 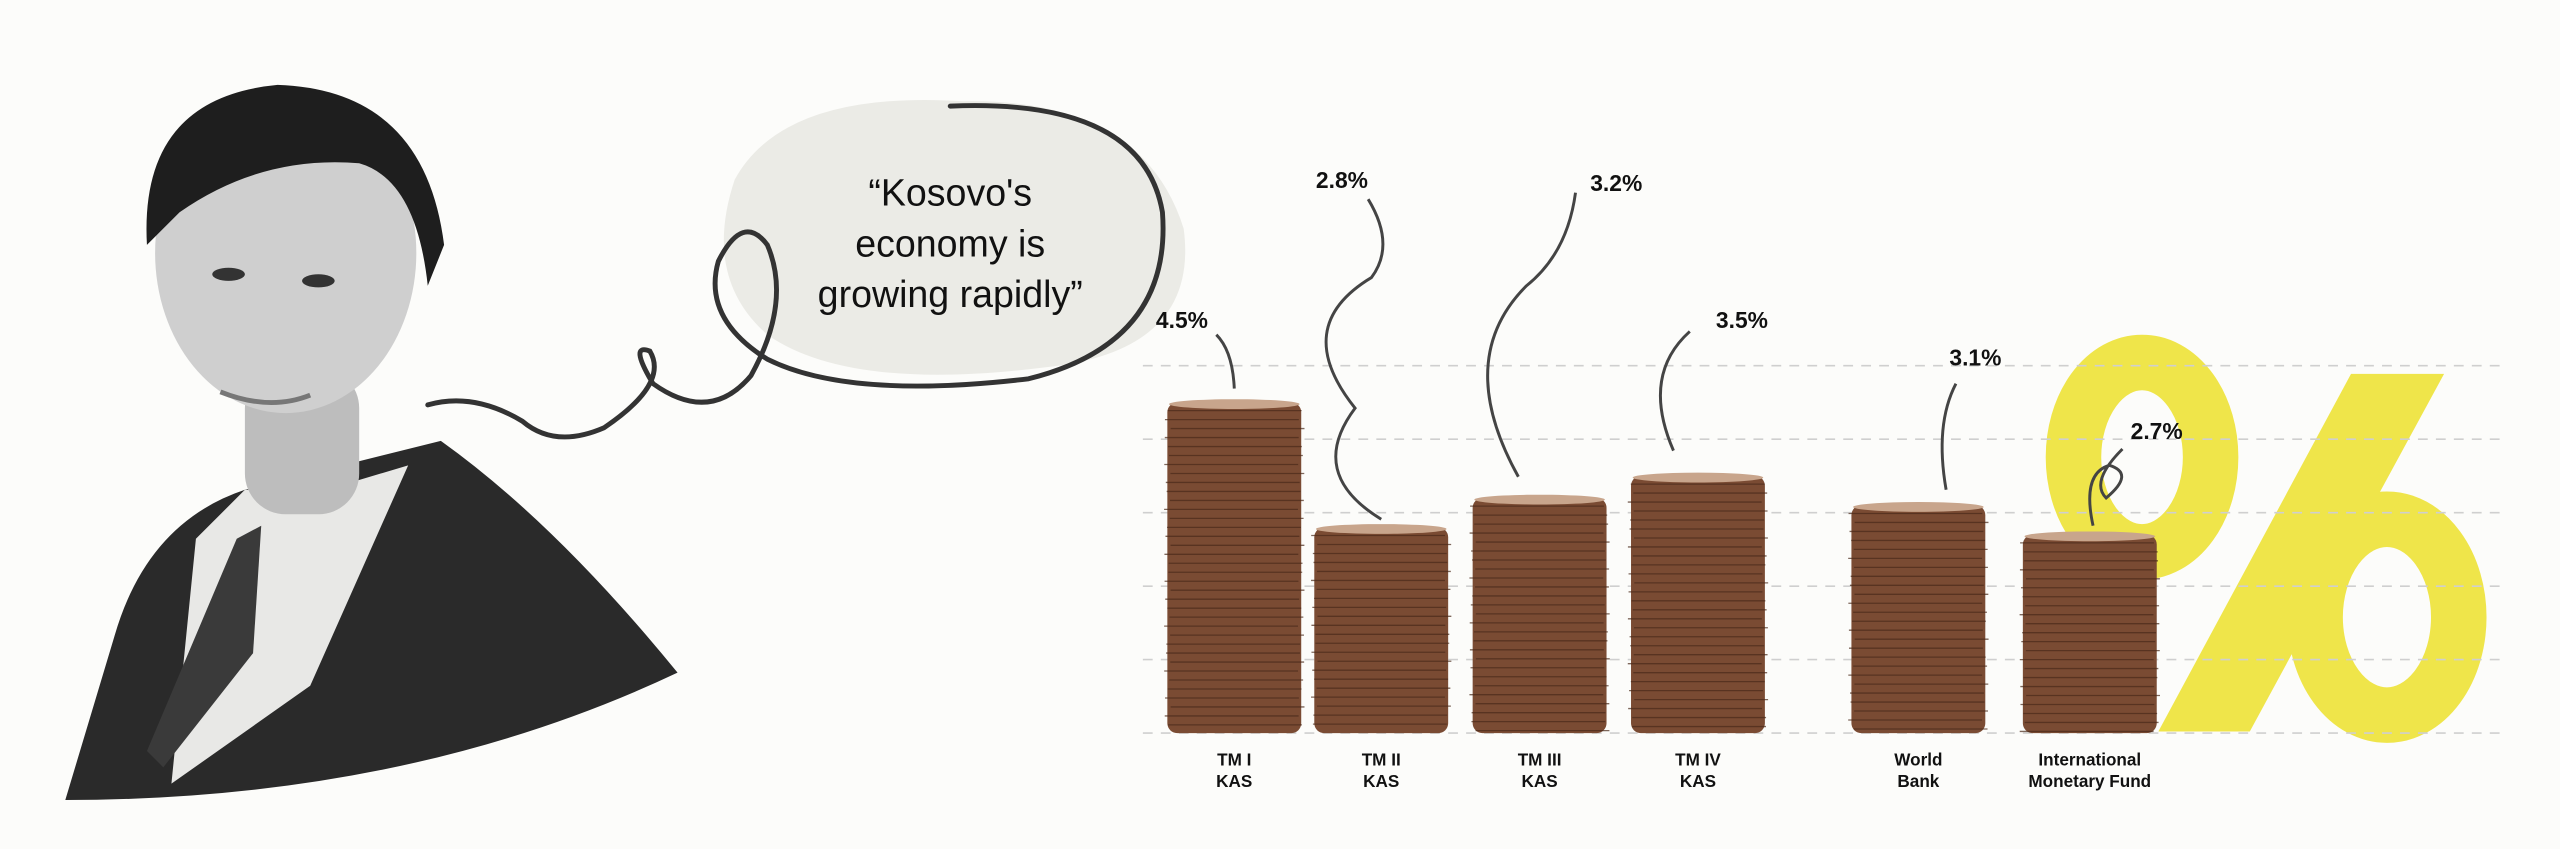 I want to click on x-tick-label: Monetary Fund, so click(x=2089, y=781).